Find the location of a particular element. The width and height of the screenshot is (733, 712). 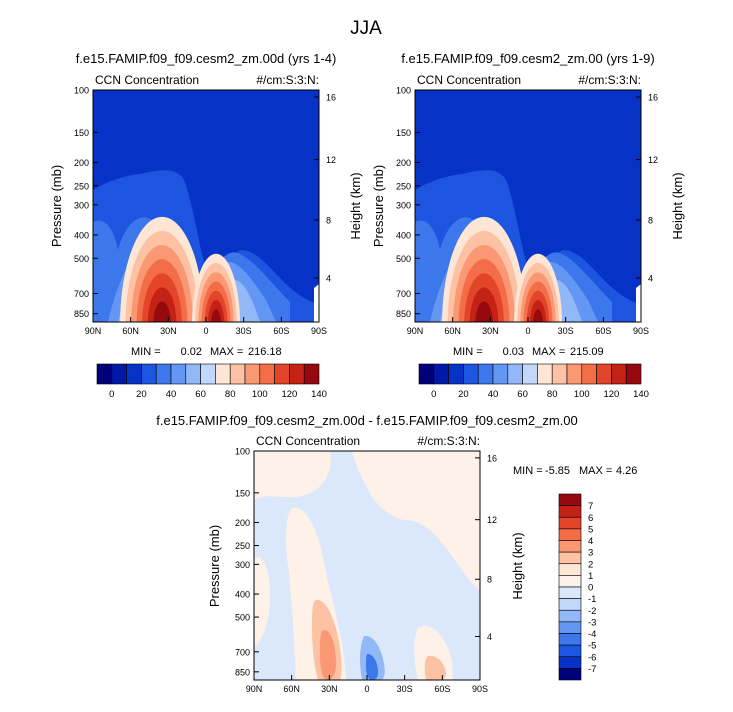

panel-2-y-tick-label: 300 is located at coordinates (403, 205).